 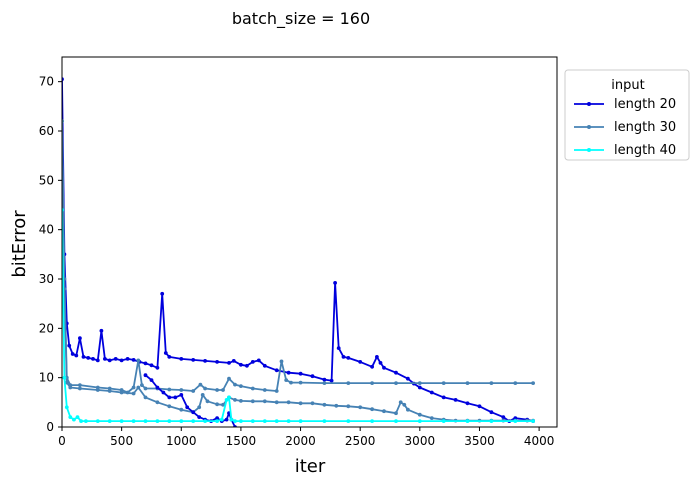 What do you see at coordinates (46, 230) in the screenshot?
I see `y-tick-label: 40` at bounding box center [46, 230].